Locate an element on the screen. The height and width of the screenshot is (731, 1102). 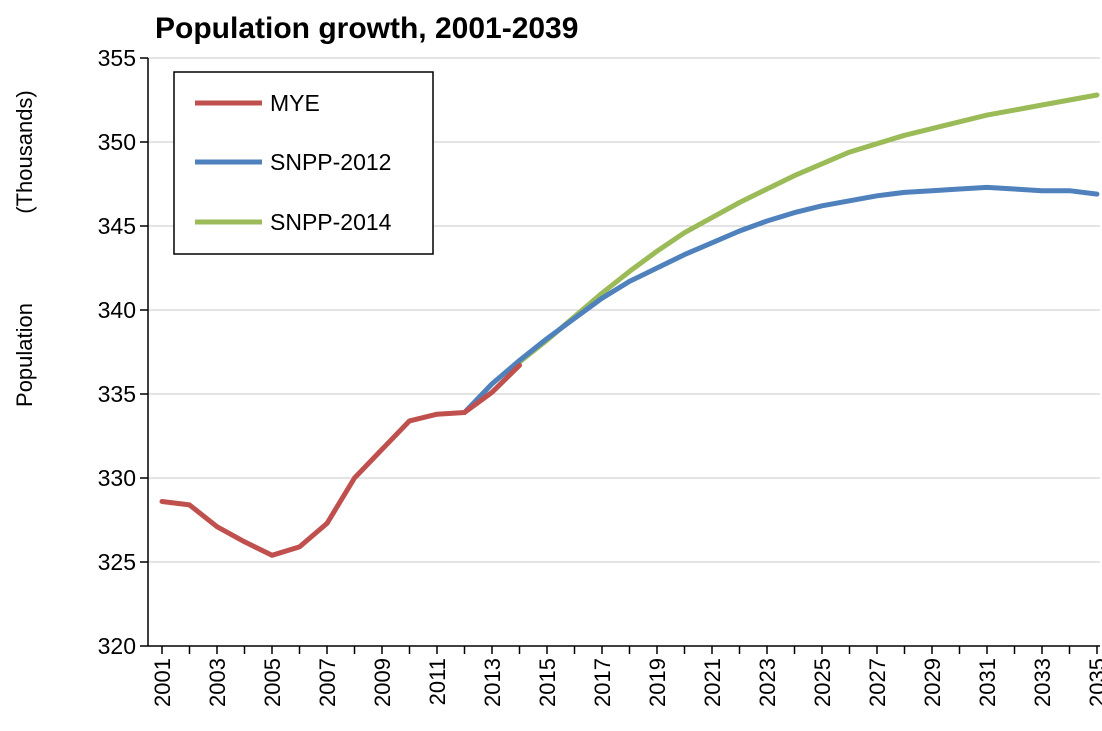
x-tick-label: 2025 is located at coordinates (822, 682).